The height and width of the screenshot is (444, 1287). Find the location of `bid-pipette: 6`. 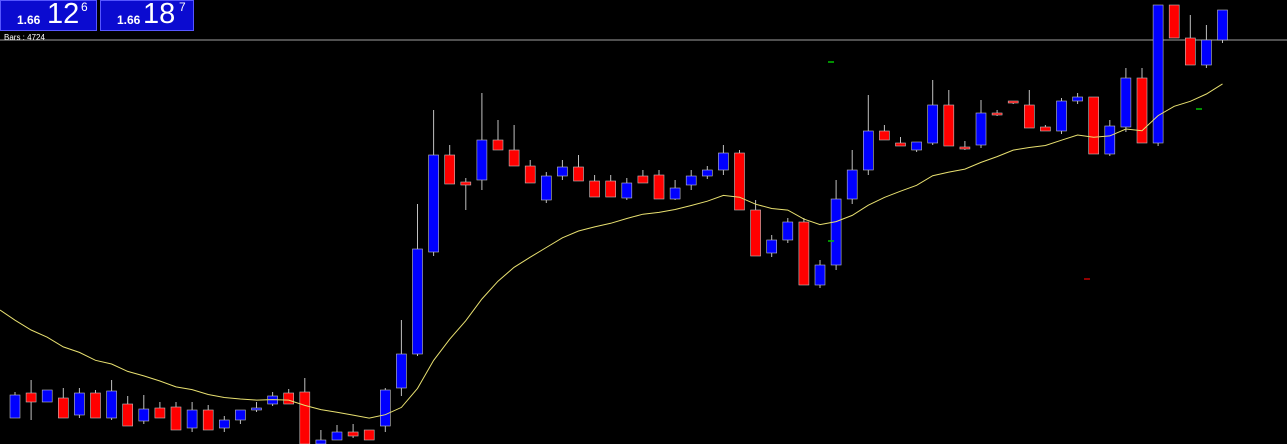

bid-pipette: 6 is located at coordinates (84, 7).